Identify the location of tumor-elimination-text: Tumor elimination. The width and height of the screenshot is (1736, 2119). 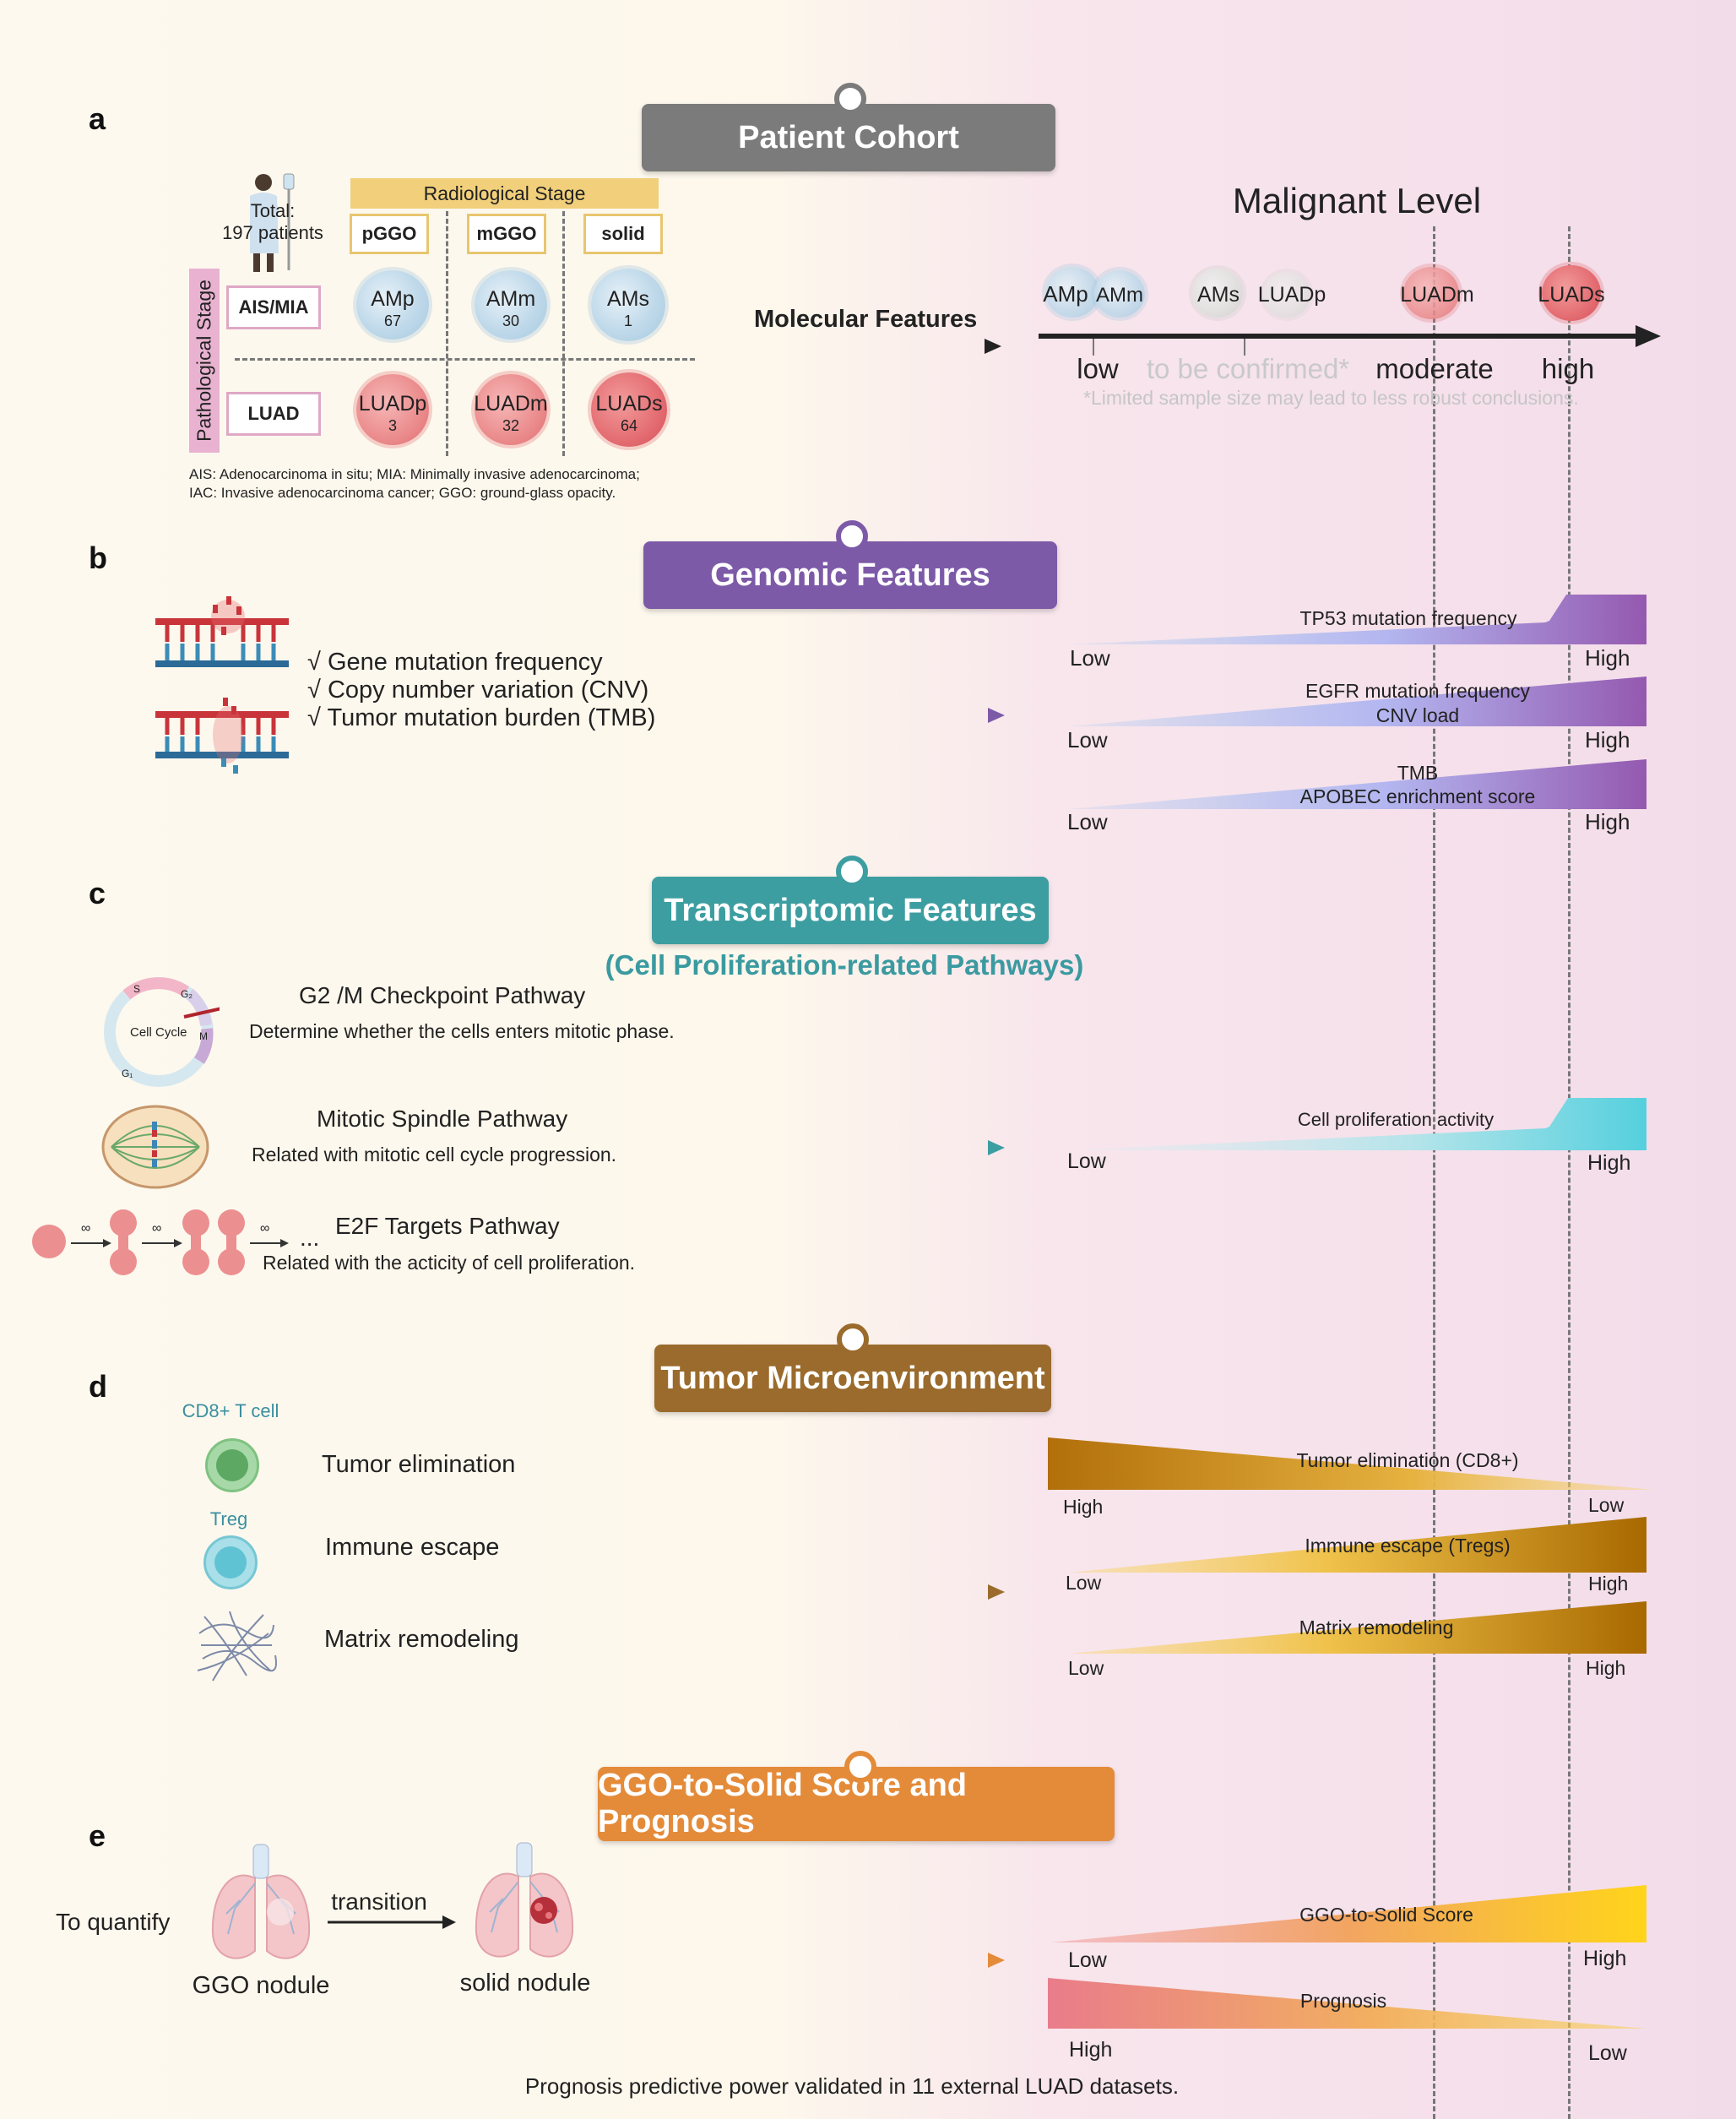
(419, 1464).